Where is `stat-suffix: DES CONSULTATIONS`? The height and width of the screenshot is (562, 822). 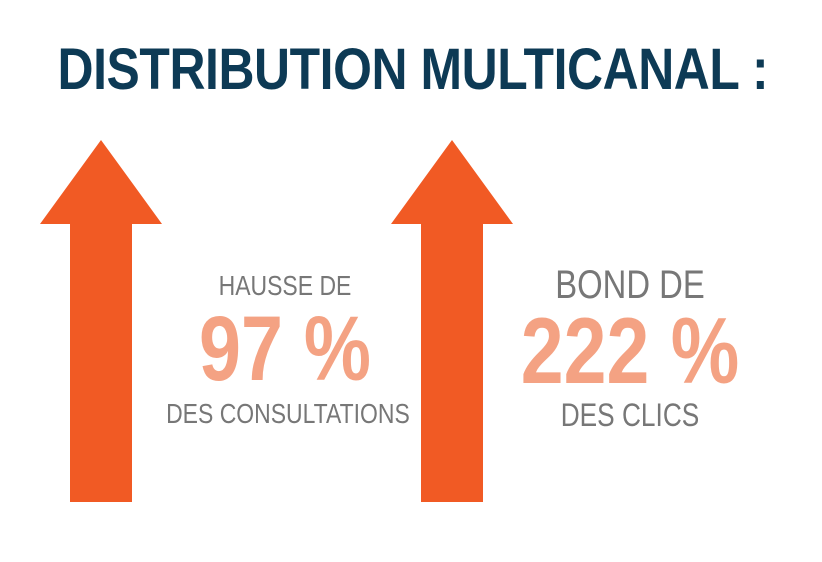 stat-suffix: DES CONSULTATIONS is located at coordinates (288, 413).